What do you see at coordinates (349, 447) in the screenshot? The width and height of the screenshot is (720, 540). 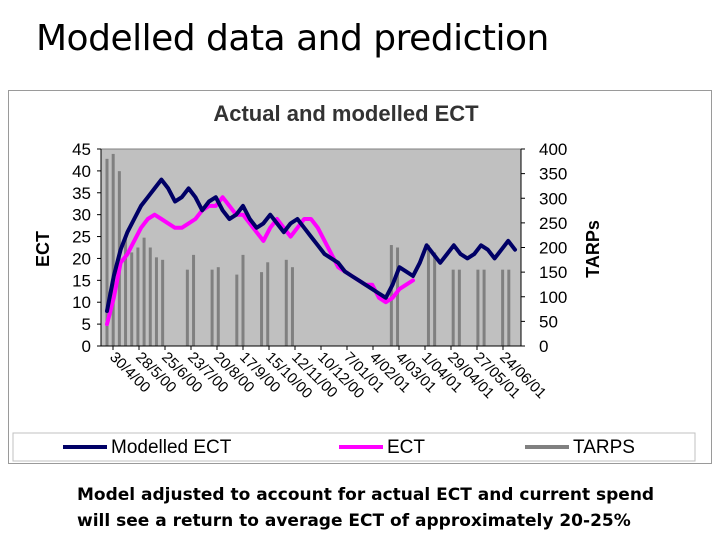 I see `legend: Modelled ECT ECT TARPS` at bounding box center [349, 447].